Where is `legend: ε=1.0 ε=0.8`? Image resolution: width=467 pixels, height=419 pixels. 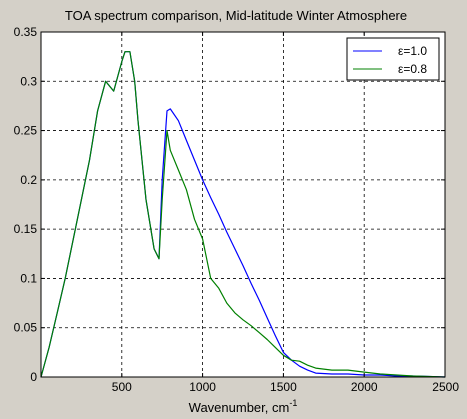 legend: ε=1.0 ε=0.8 is located at coordinates (393, 59).